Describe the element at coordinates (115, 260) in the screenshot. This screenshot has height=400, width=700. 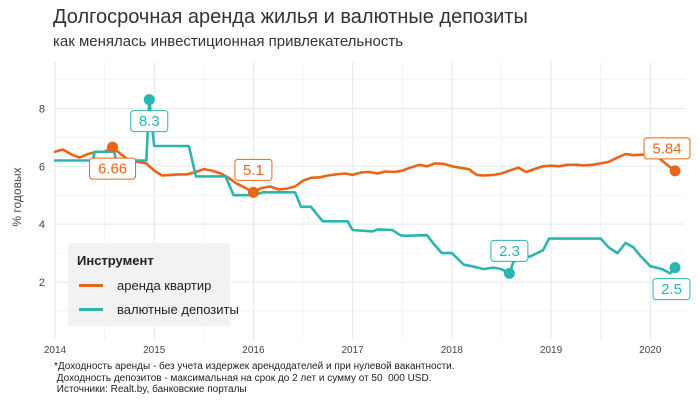
I see `legend-title: Инструмент` at that location.